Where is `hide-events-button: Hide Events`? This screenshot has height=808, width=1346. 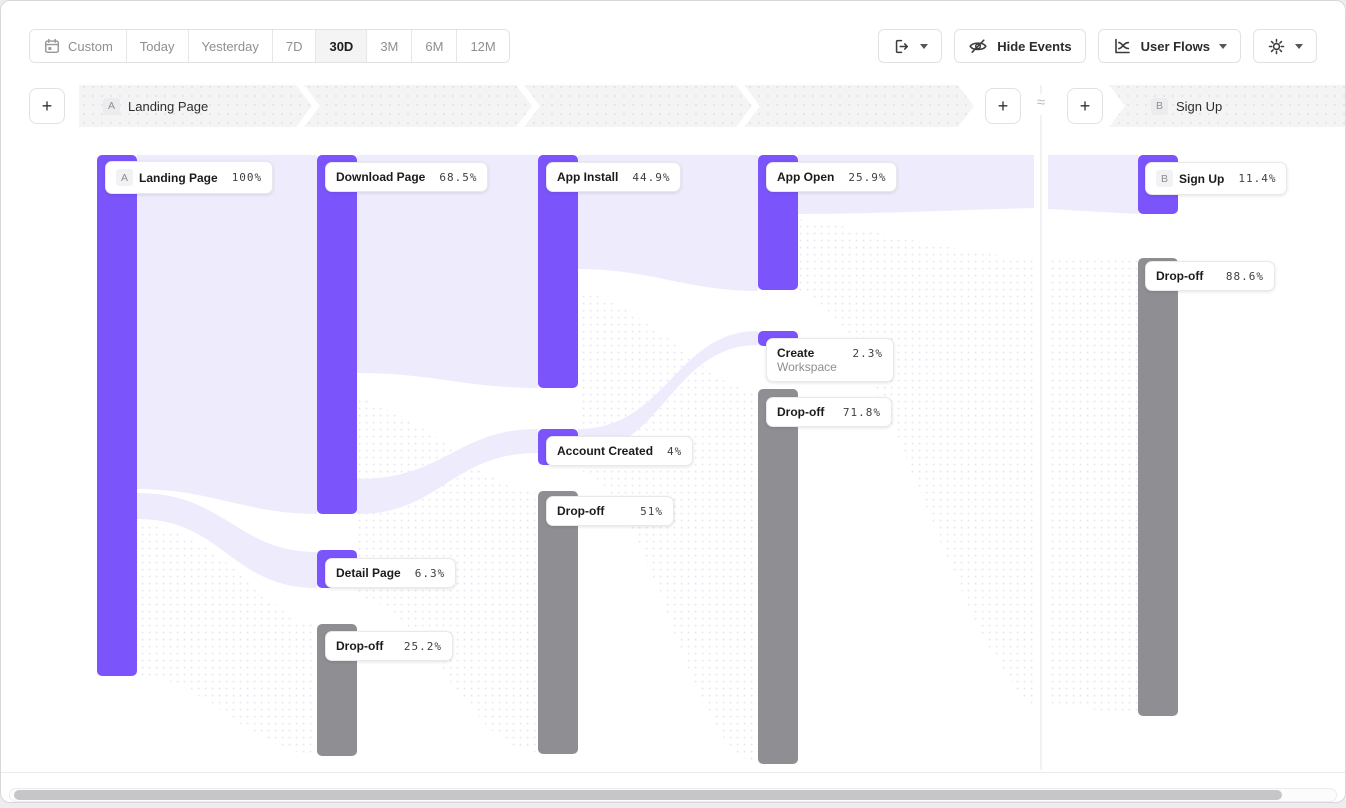
hide-events-button: Hide Events is located at coordinates (1020, 46).